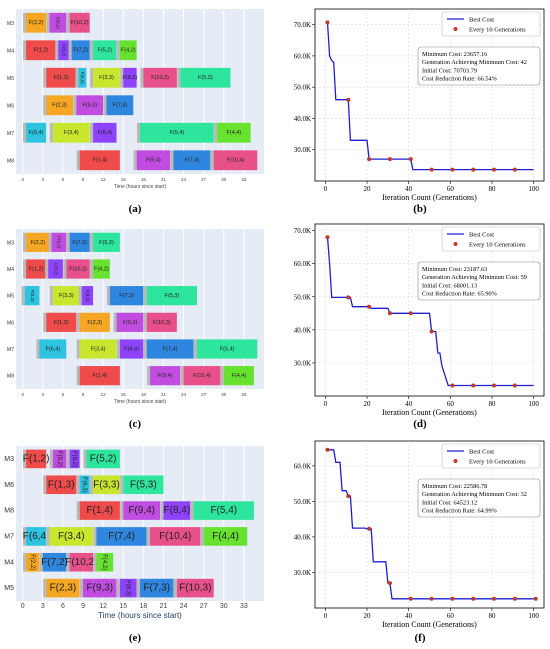 This screenshot has height=649, width=550. Describe the element at coordinates (170, 349) in the screenshot. I see `task-label: F(7,4)` at that location.